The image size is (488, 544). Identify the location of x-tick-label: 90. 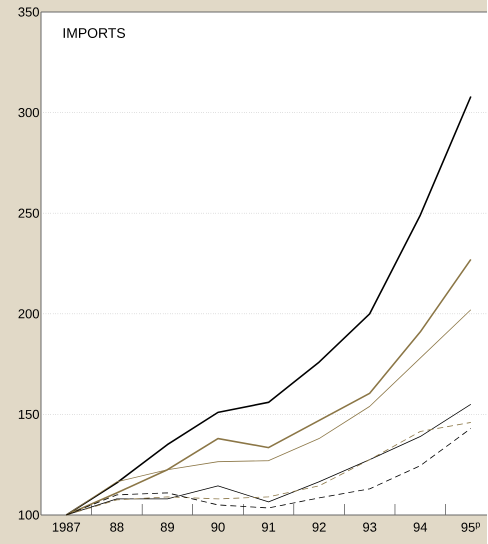
(218, 527).